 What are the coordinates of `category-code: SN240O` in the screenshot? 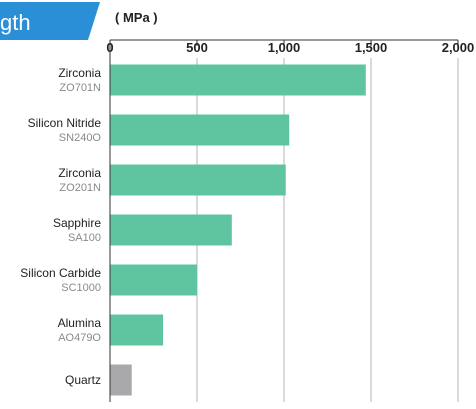 It's located at (80, 138).